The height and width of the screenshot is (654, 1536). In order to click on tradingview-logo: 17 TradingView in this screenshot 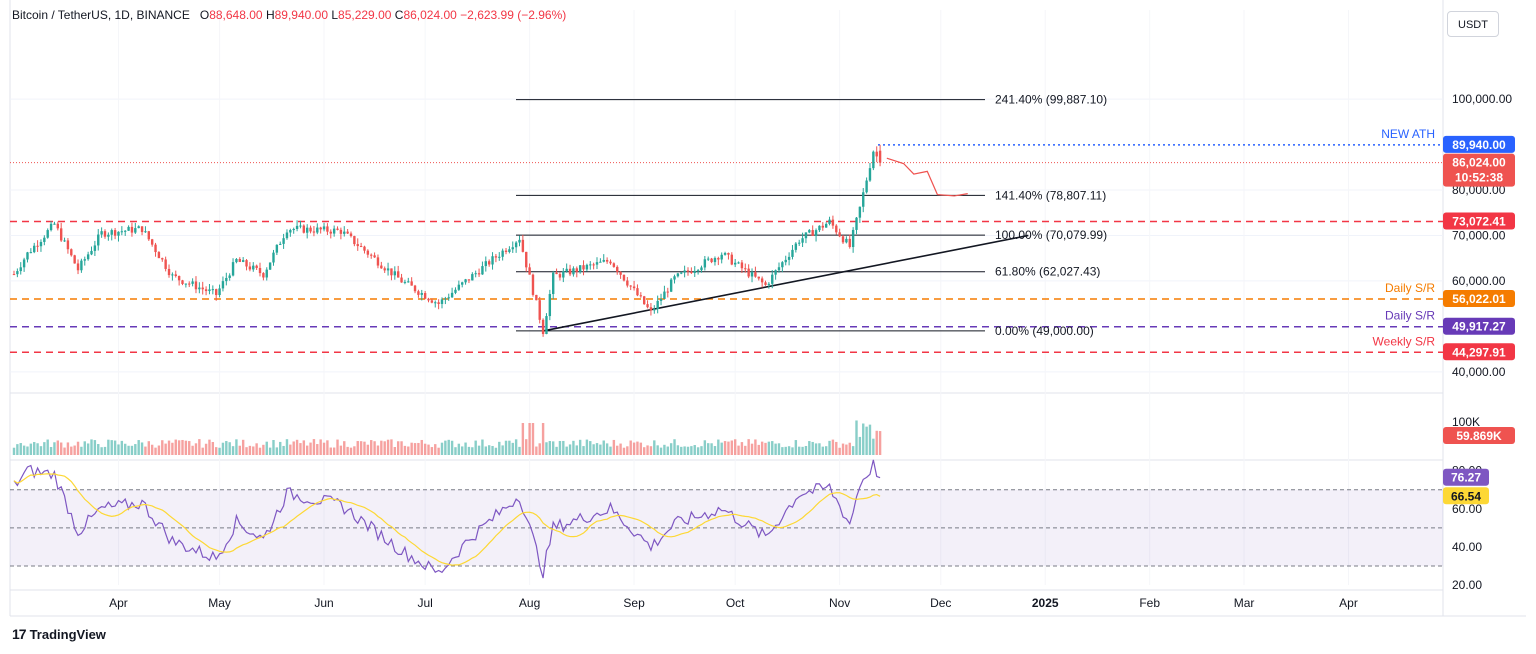, I will do `click(59, 634)`.